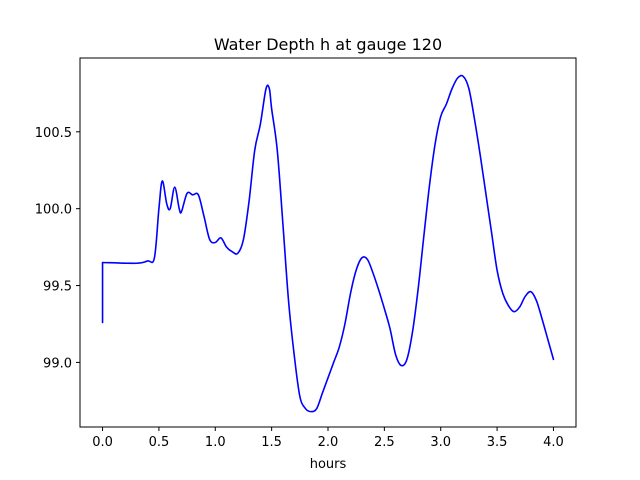 Image resolution: width=640 pixels, height=480 pixels. I want to click on y-tick-label: 100.0, so click(53, 210).